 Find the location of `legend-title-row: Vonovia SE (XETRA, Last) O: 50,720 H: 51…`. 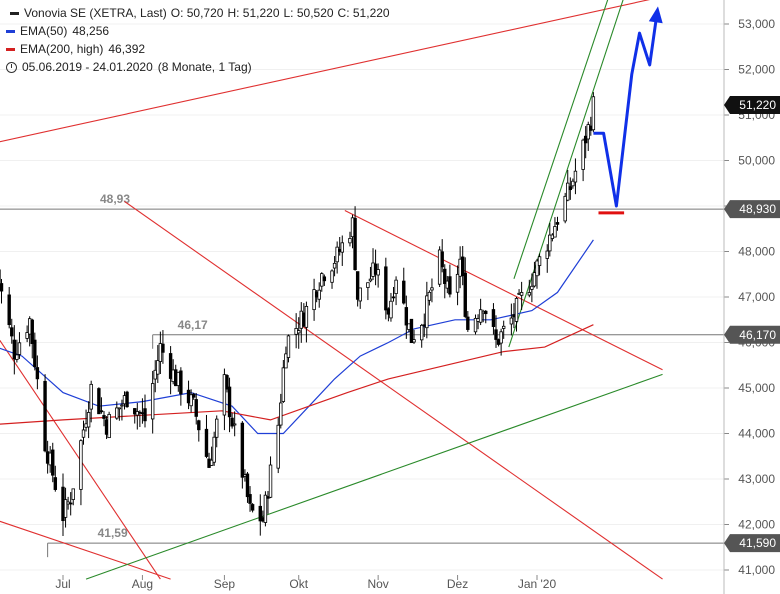

legend-title-row: Vonovia SE (XETRA, Last) O: 50,720 H: 51… is located at coordinates (198, 13).